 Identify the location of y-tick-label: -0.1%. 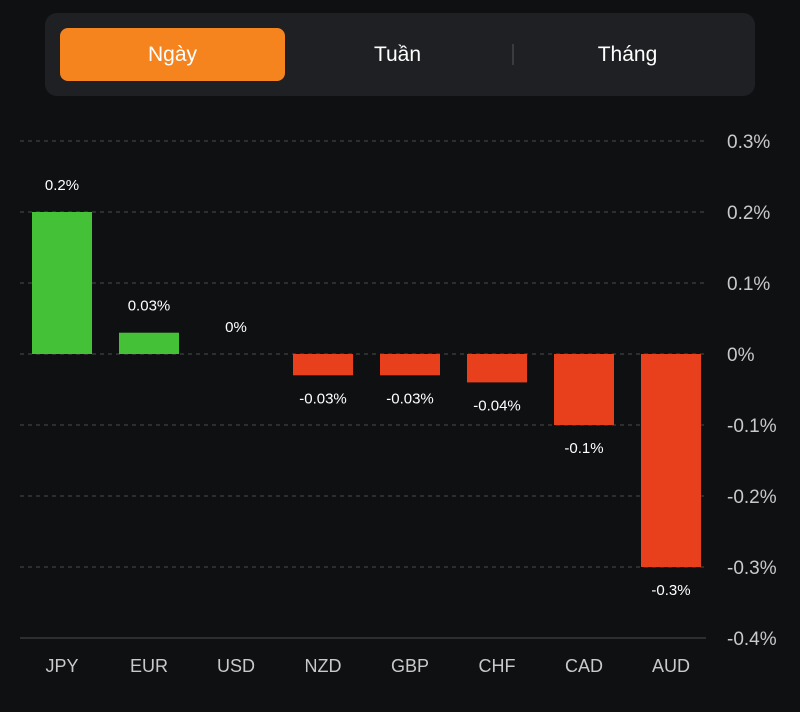
(752, 426).